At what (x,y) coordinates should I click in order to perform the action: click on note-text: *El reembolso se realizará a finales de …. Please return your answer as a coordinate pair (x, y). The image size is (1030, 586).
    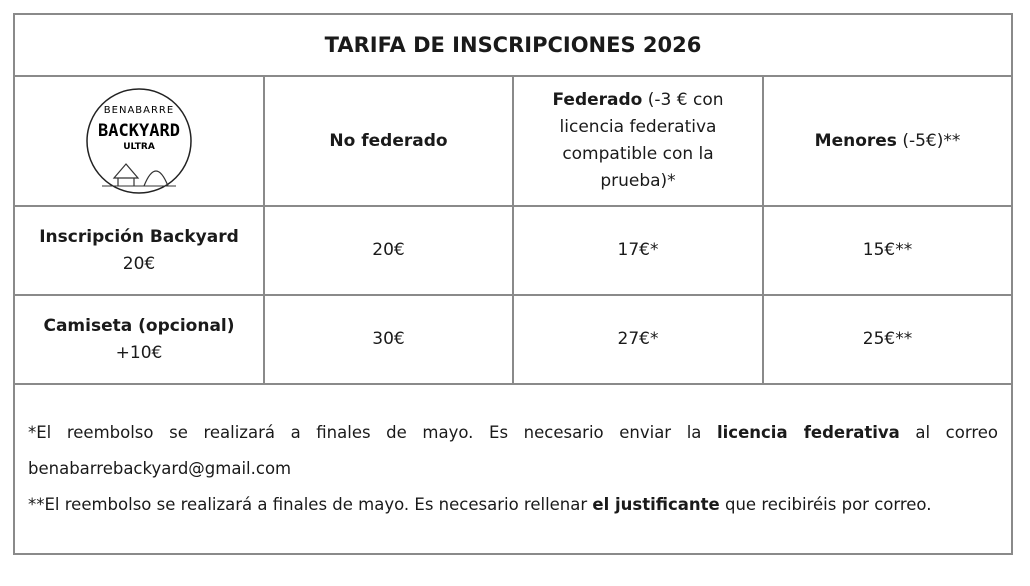
    Looking at the image, I should click on (372, 432).